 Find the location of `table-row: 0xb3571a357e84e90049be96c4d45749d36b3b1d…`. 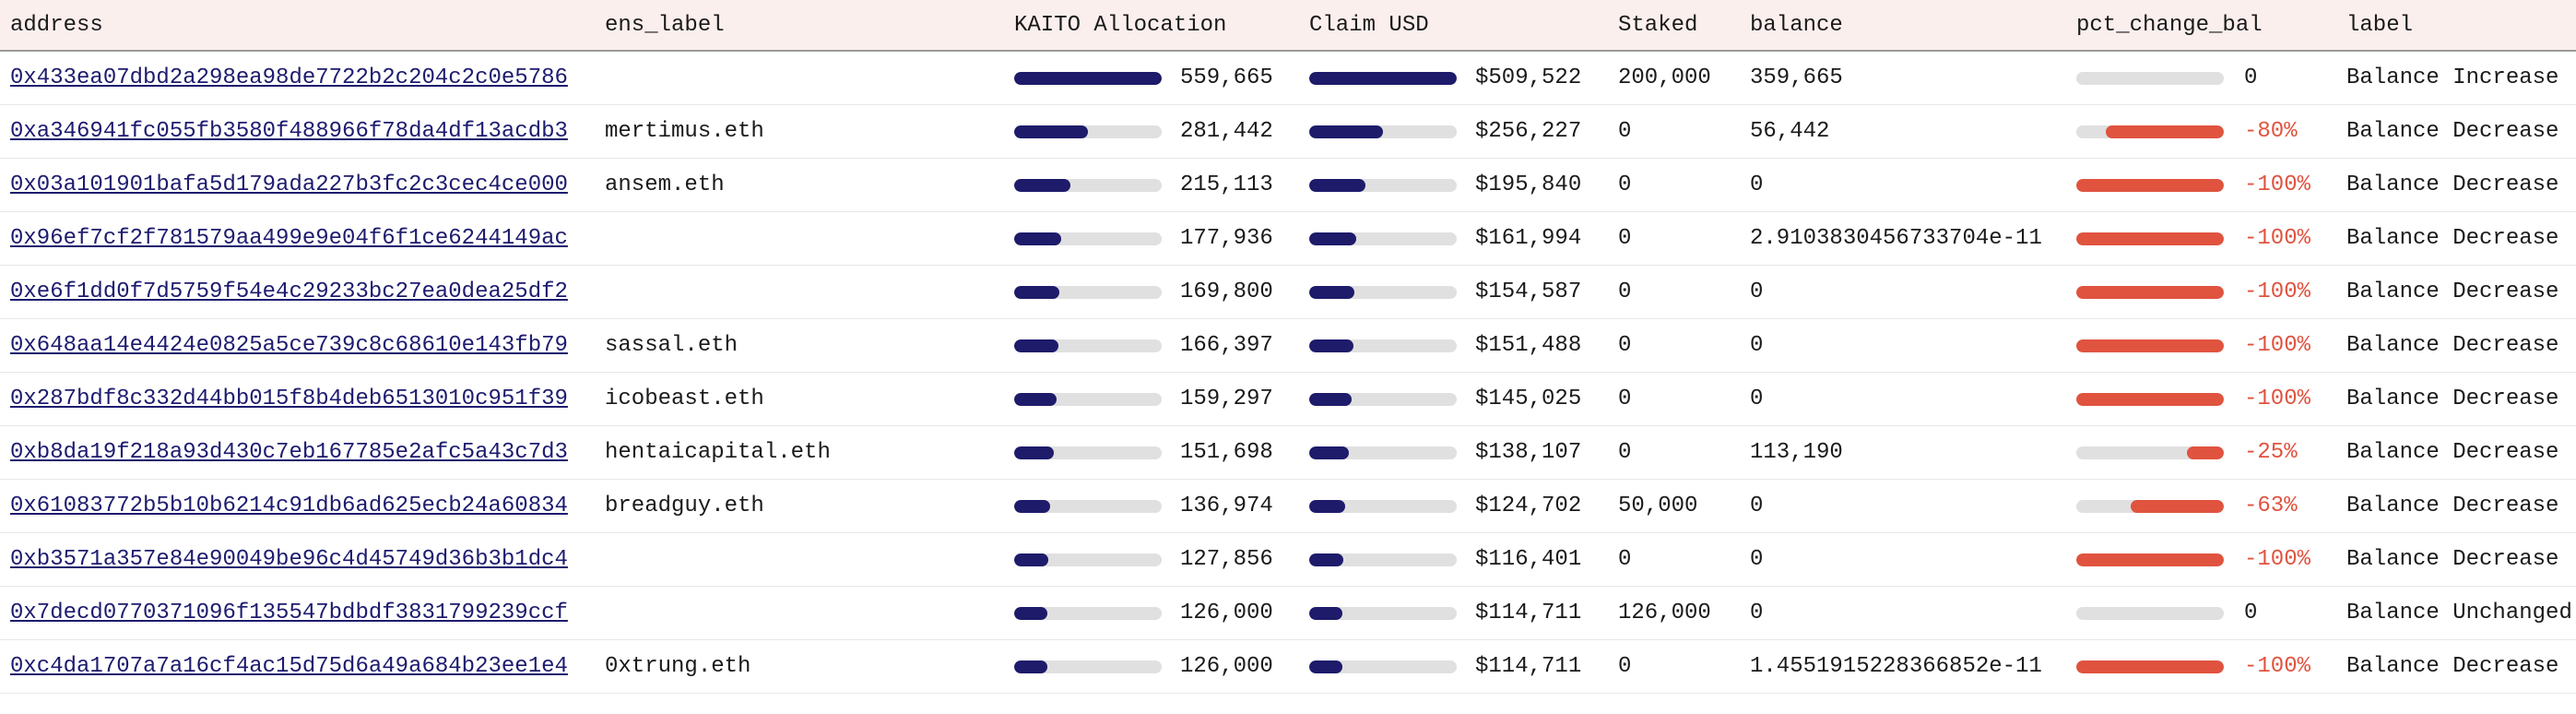

table-row: 0xb3571a357e84e90049be96c4d45749d36b3b1d… is located at coordinates (1288, 560).